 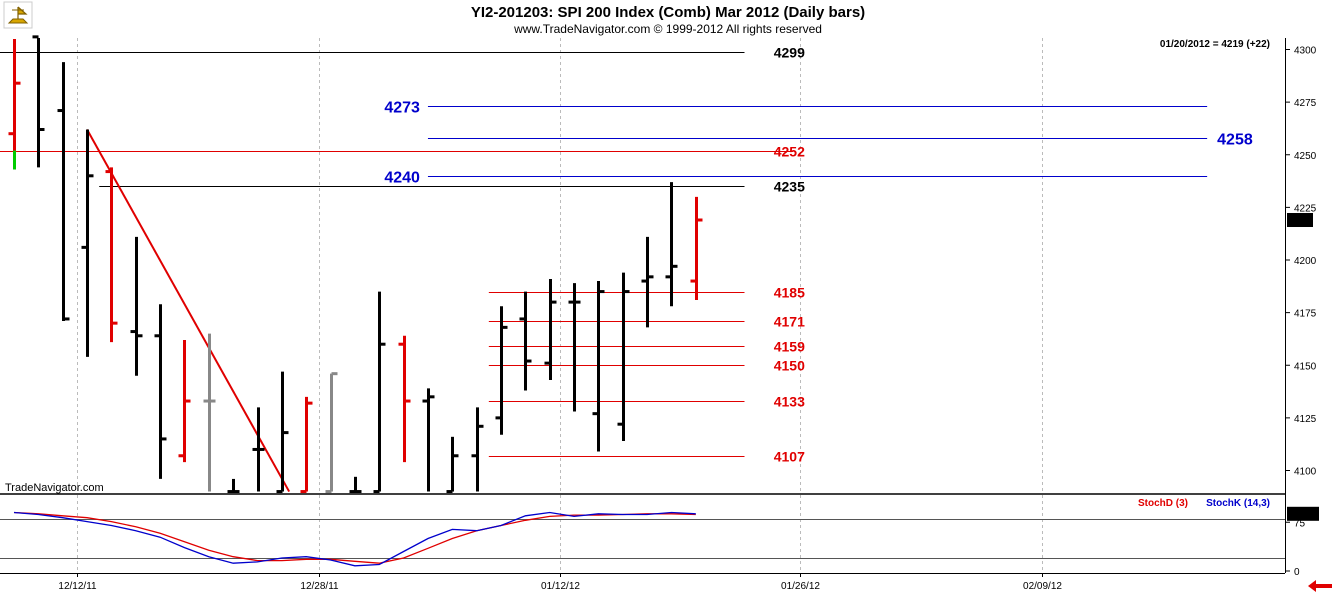 I want to click on level-label: 4258, so click(x=1235, y=140).